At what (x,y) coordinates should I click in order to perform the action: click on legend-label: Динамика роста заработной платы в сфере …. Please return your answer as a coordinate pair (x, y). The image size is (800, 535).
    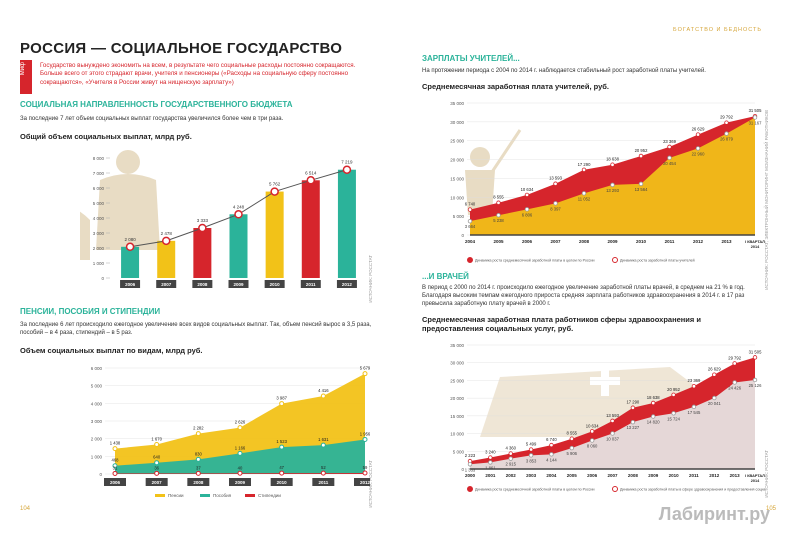
    Looking at the image, I should click on (692, 490).